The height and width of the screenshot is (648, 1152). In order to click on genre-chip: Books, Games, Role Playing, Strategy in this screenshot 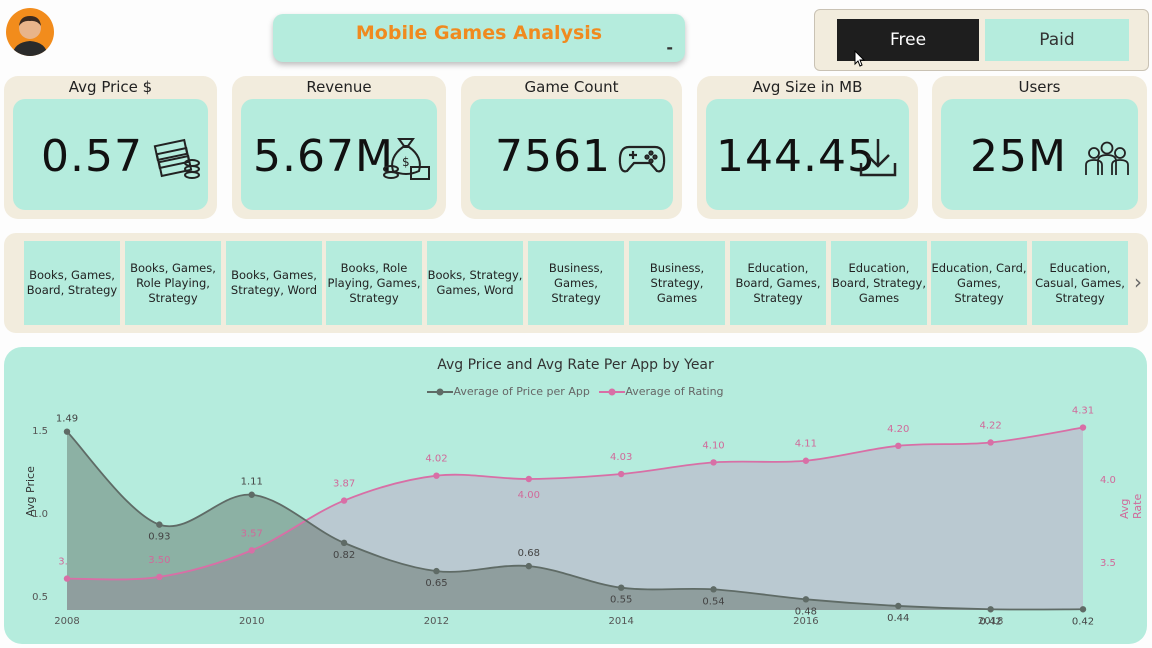, I will do `click(173, 283)`.